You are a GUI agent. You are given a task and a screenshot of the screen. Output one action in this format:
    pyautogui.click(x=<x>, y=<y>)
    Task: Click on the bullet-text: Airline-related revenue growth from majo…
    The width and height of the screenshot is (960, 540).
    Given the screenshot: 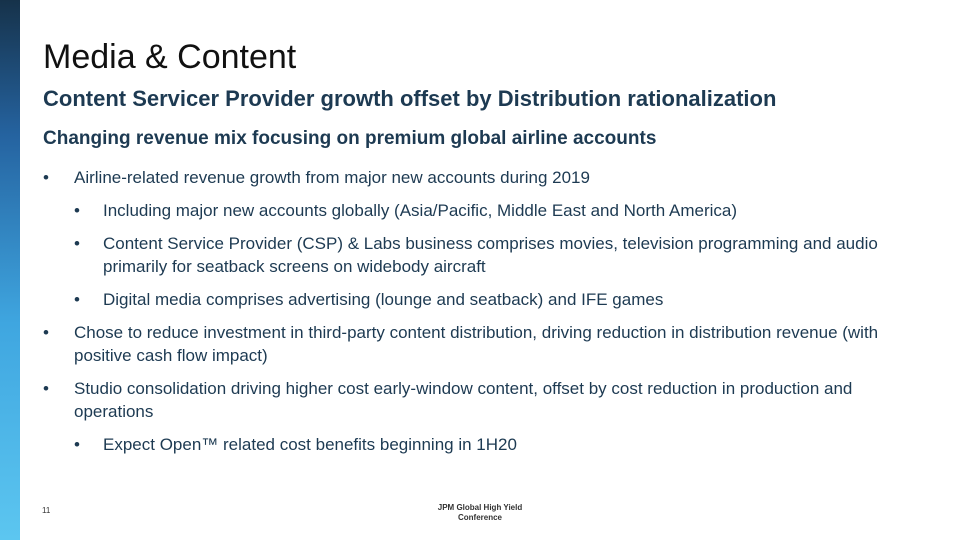 What is the action you would take?
    pyautogui.click(x=332, y=177)
    